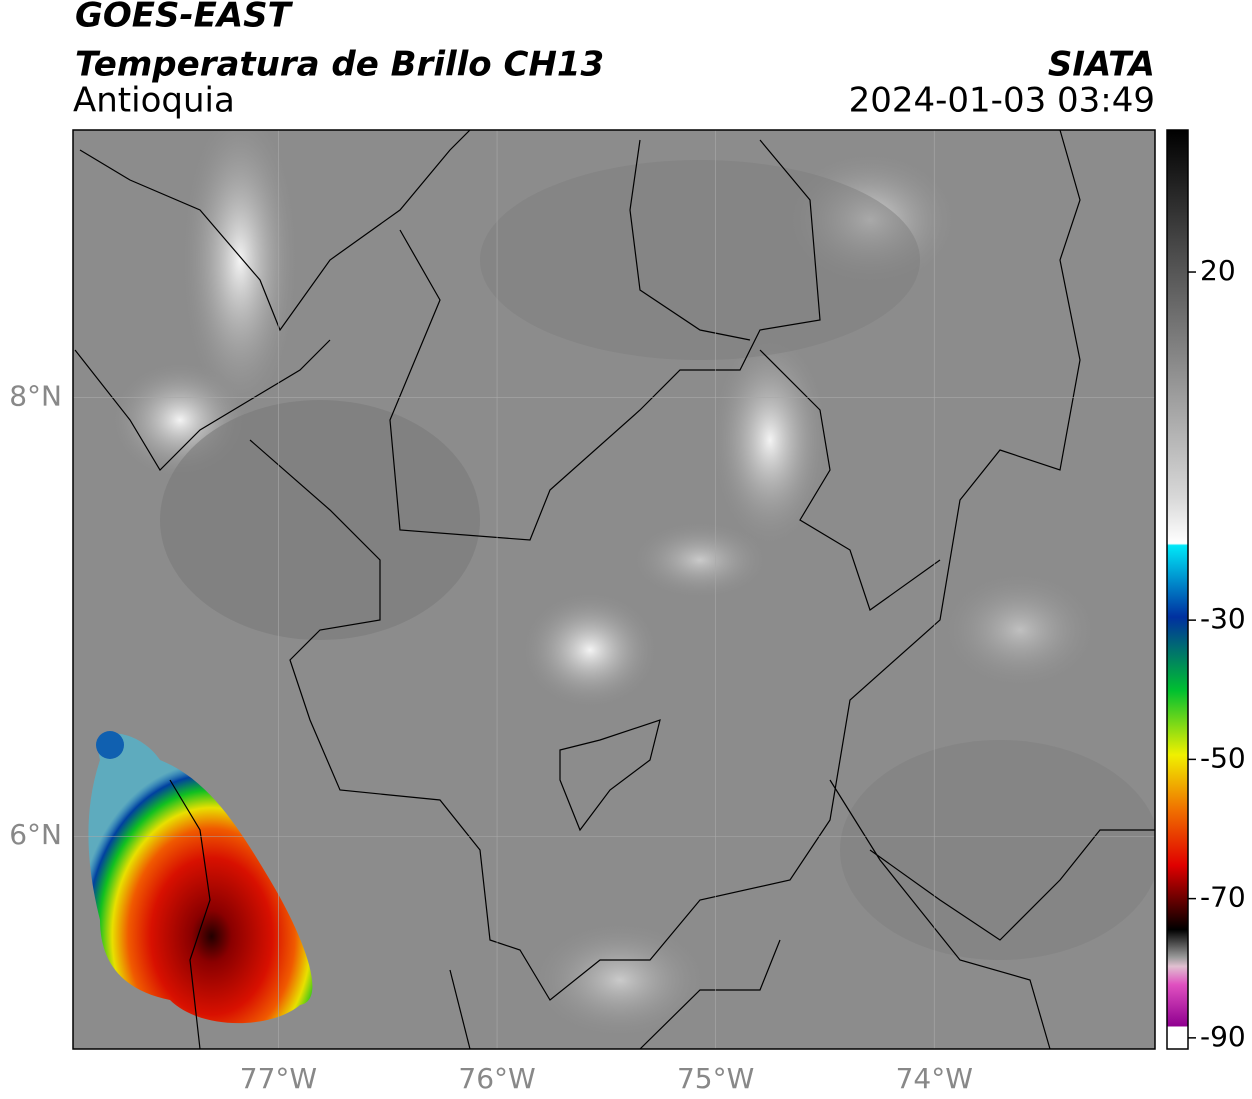 The width and height of the screenshot is (1252, 1099). Describe the element at coordinates (1101, 65) in the screenshot. I see `source: SIATA` at that location.